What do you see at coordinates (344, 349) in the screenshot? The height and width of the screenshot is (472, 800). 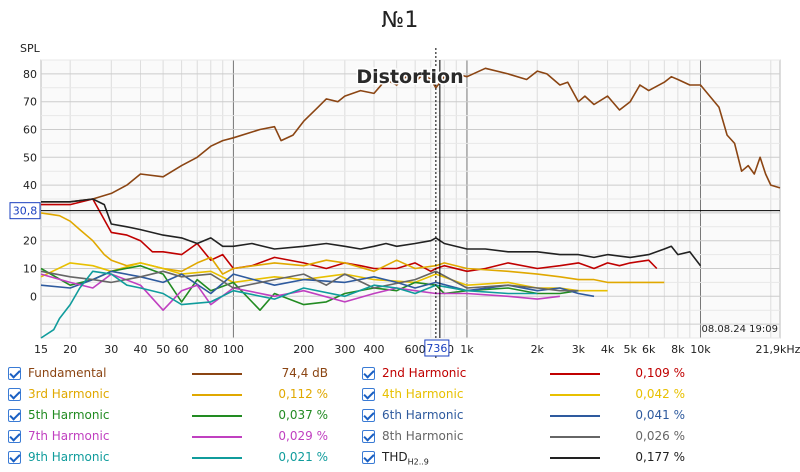 I see `x-tick-label: 300` at bounding box center [344, 349].